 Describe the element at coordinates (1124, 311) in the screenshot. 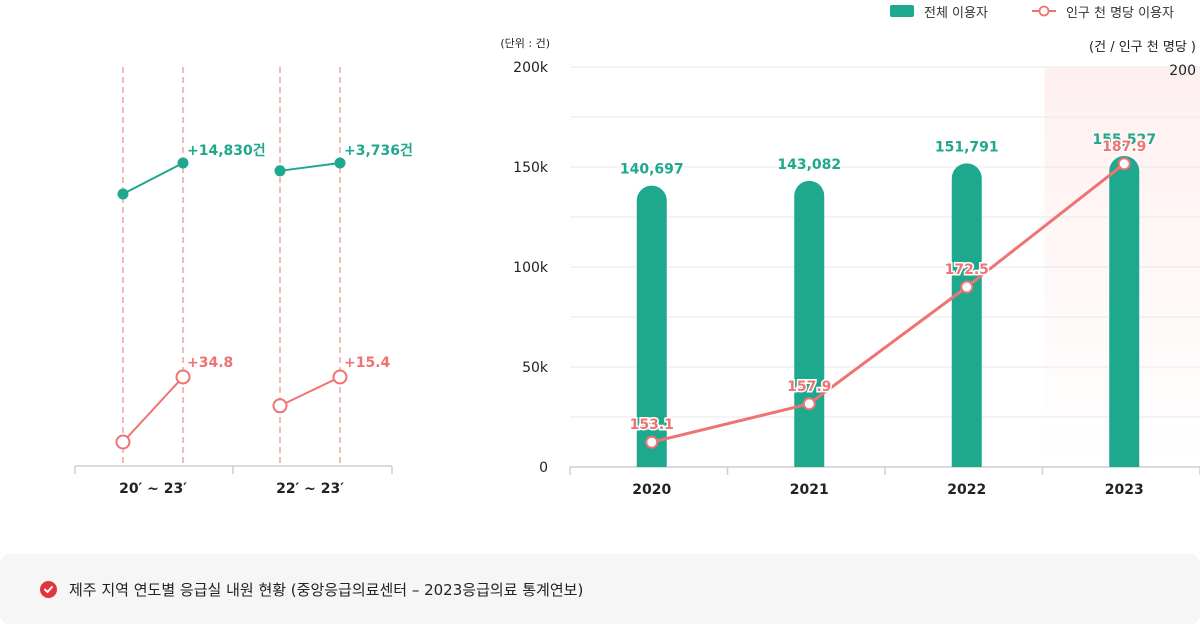

I see `bar-2023` at that location.